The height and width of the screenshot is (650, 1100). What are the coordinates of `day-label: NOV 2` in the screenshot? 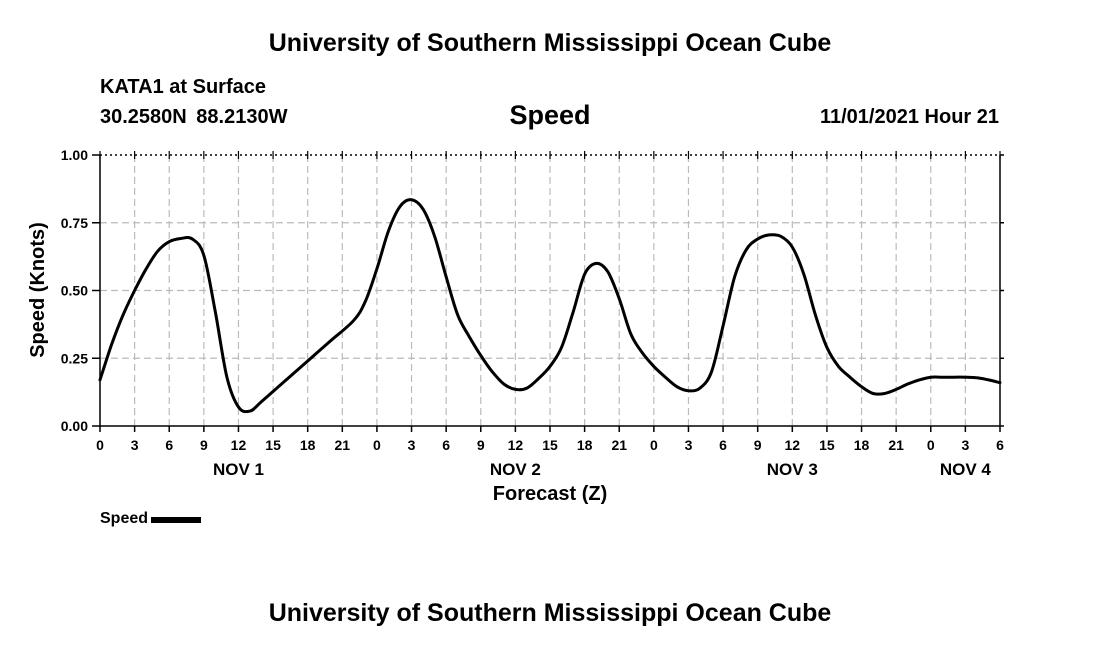 It's located at (515, 469).